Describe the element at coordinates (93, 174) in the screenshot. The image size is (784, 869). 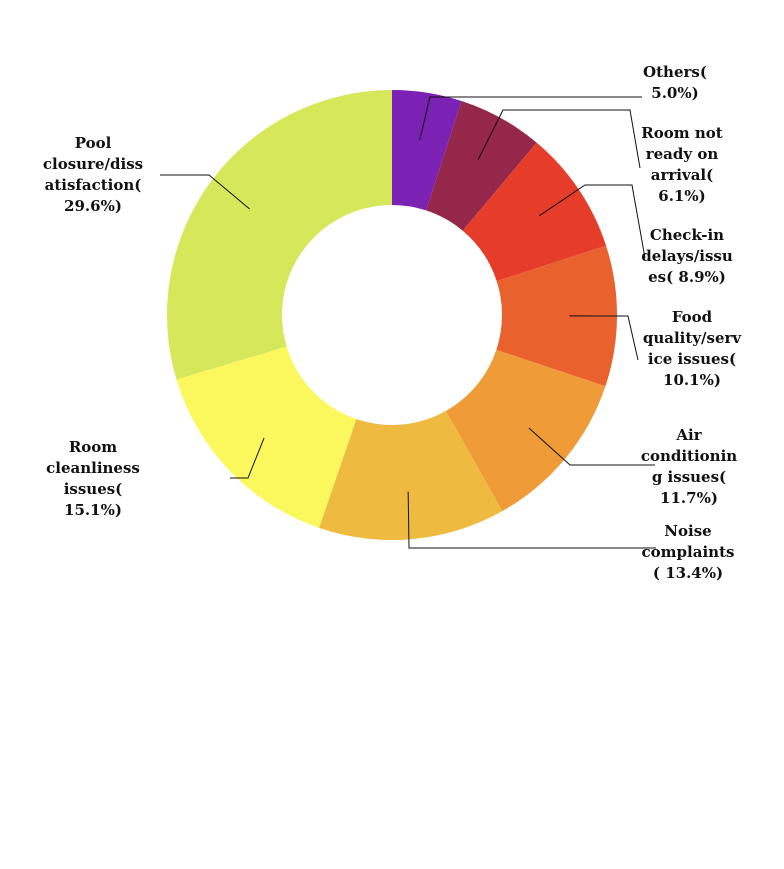
I see `slice-label-7: Pool closure/diss atisfaction(29.6%)` at that location.